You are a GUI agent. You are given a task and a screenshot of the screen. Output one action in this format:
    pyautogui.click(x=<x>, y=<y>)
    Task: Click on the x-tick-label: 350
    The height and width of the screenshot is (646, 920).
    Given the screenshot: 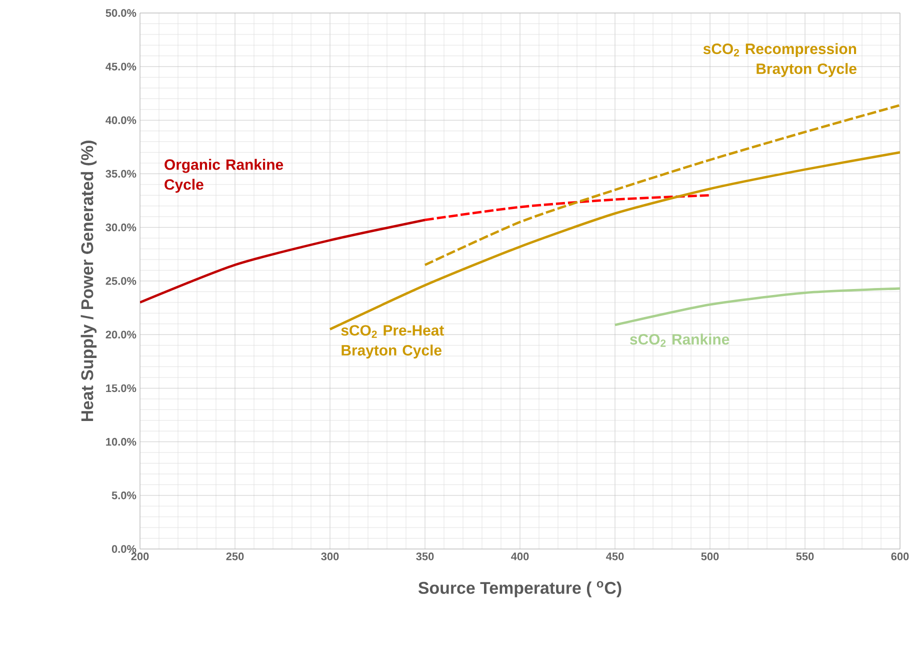 What is the action you would take?
    pyautogui.click(x=425, y=556)
    